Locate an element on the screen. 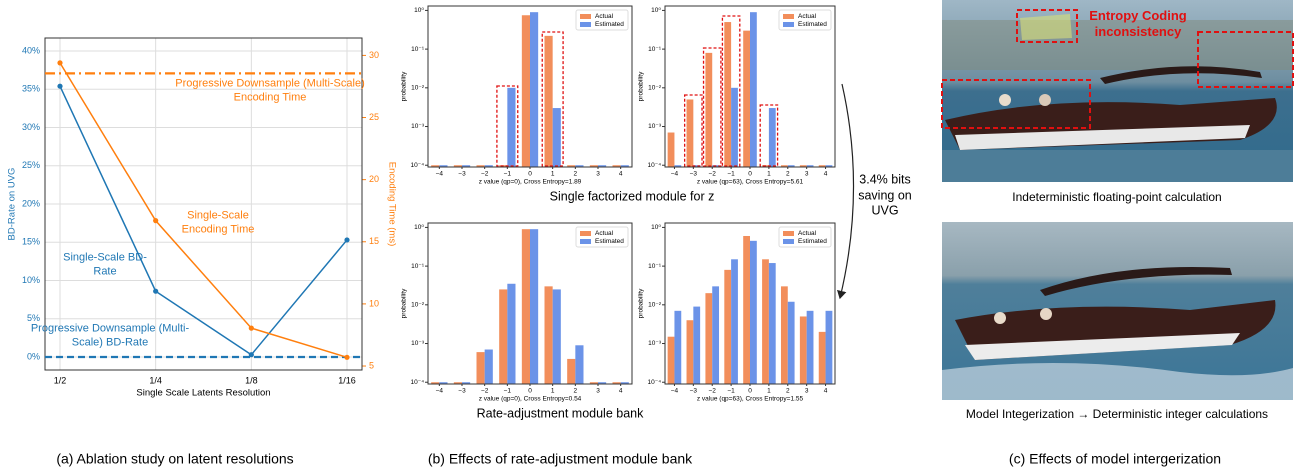 The height and width of the screenshot is (474, 1305). series-label: Single-Scale Encoding Time is located at coordinates (218, 222).